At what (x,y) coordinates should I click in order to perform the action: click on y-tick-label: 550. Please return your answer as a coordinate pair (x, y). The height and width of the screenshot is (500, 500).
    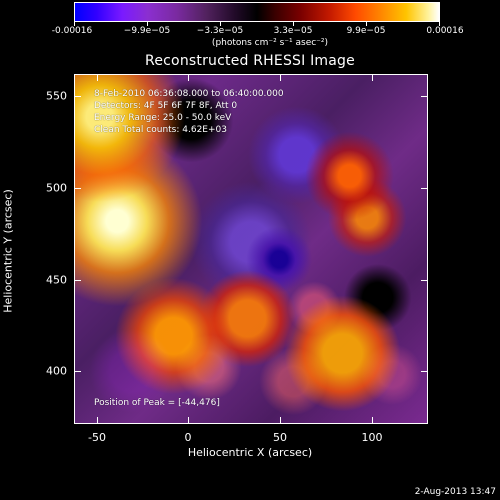
    Looking at the image, I should click on (56, 96).